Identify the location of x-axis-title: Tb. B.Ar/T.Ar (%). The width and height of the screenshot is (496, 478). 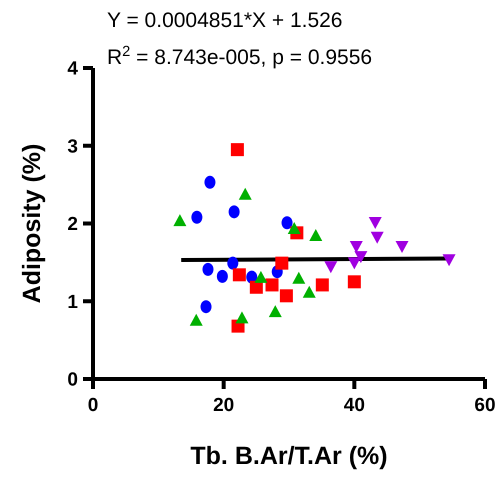
(289, 456).